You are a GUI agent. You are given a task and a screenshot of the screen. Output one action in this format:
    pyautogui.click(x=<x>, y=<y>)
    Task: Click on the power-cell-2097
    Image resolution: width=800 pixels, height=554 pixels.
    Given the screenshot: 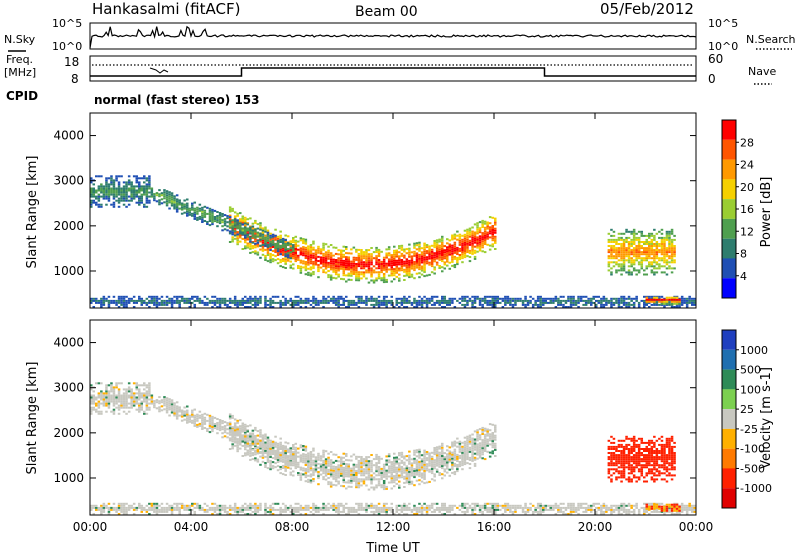 What is the action you would take?
    pyautogui.click(x=657, y=246)
    